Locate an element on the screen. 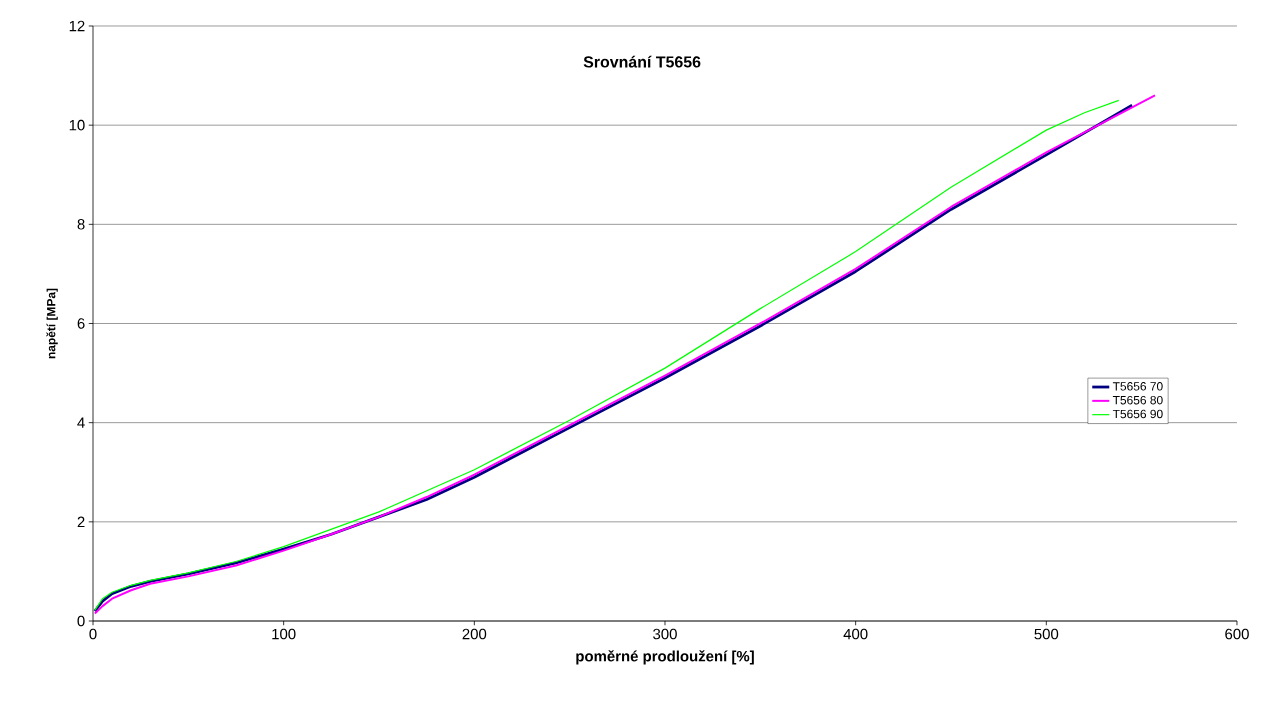  x-axis-title: poměrné prodloužení [%] is located at coordinates (665, 657).